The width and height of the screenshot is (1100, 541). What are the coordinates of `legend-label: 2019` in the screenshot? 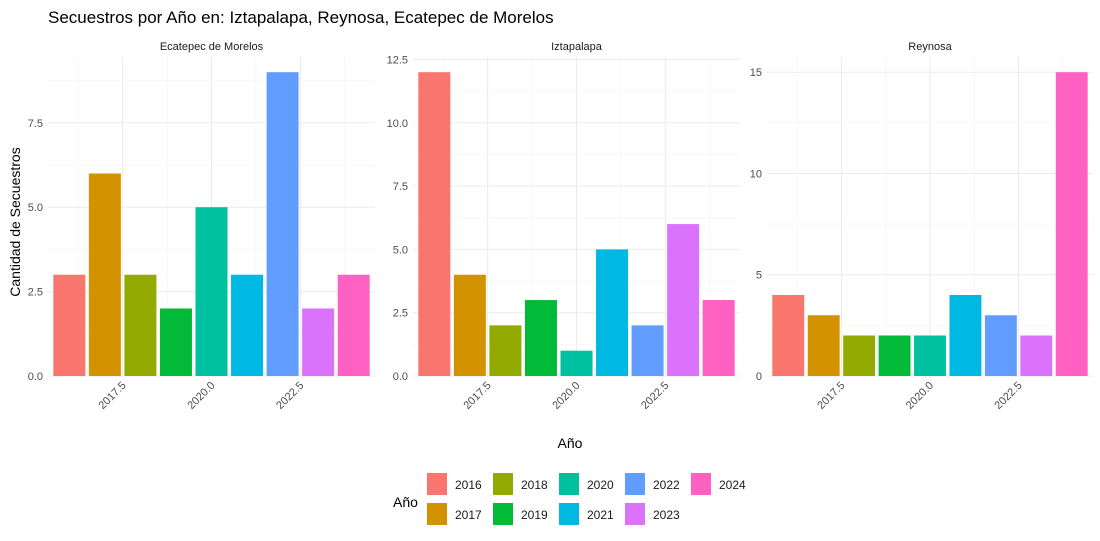 It's located at (534, 515).